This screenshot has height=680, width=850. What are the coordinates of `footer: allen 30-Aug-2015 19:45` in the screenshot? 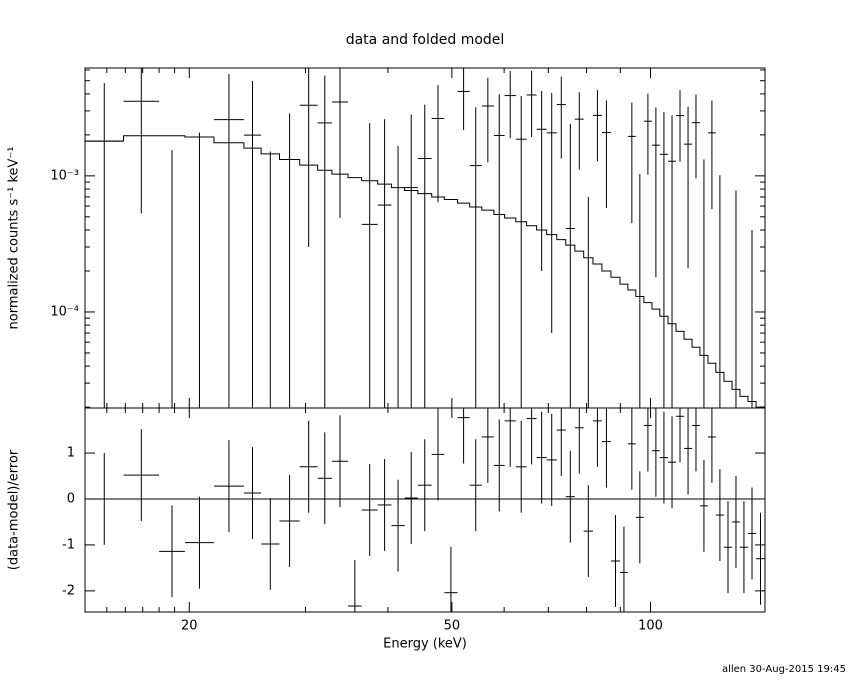 It's located at (784, 669).